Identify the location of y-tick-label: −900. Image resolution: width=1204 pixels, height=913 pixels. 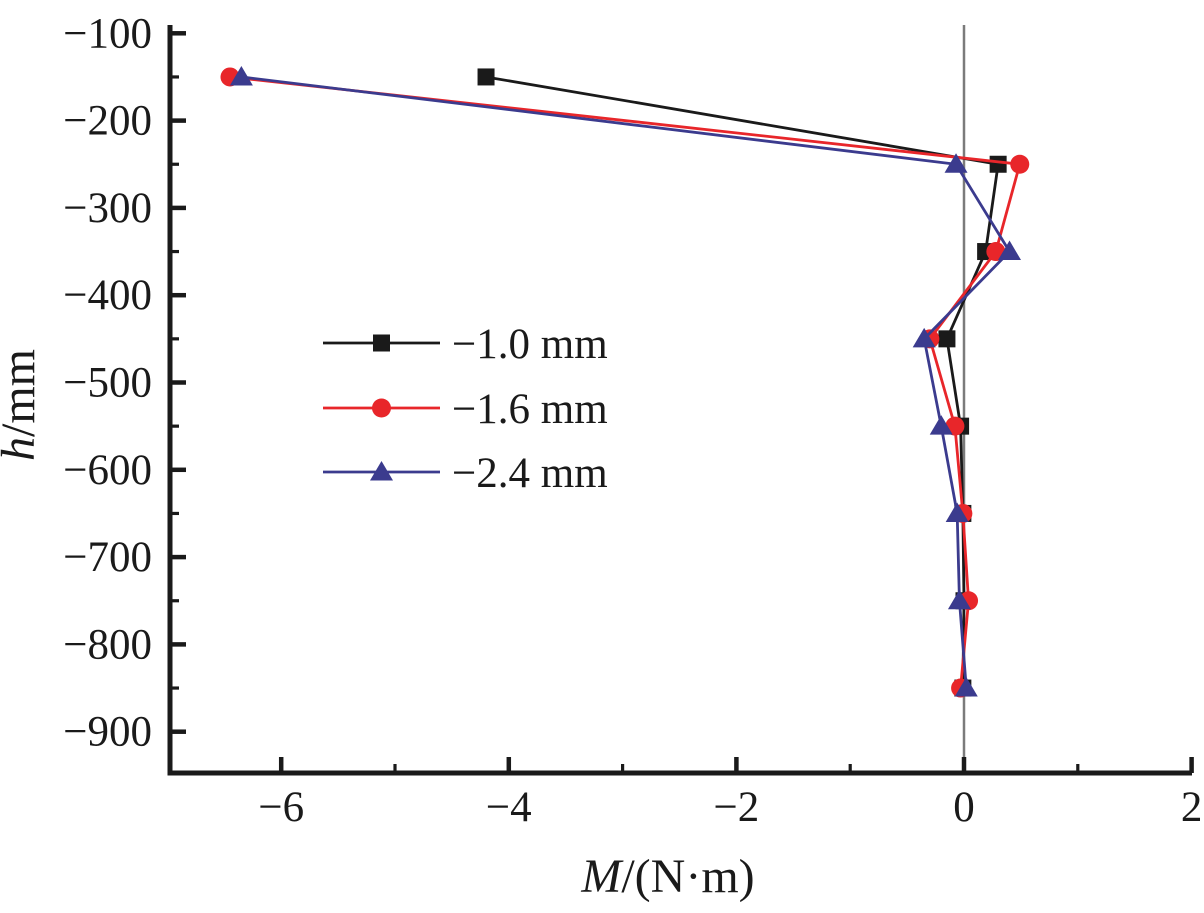
(107, 732).